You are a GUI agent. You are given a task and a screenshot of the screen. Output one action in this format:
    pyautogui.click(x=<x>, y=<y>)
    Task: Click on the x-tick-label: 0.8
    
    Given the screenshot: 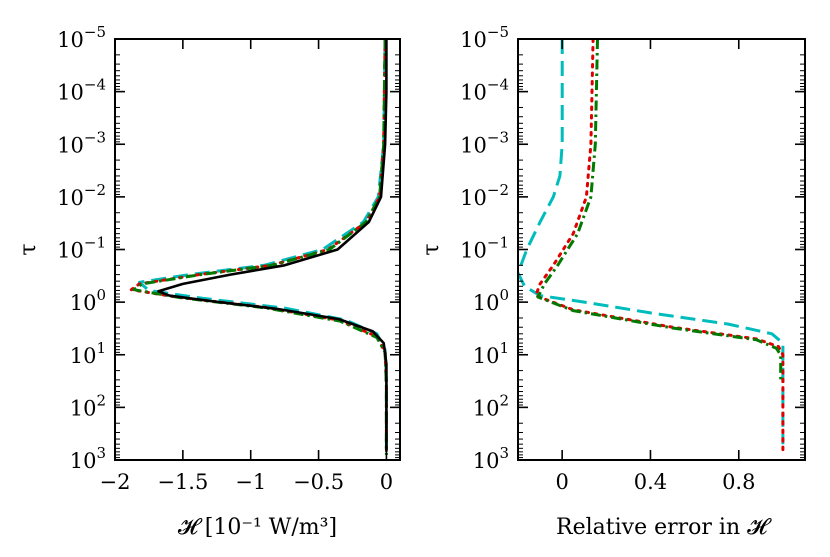 What is the action you would take?
    pyautogui.click(x=738, y=482)
    